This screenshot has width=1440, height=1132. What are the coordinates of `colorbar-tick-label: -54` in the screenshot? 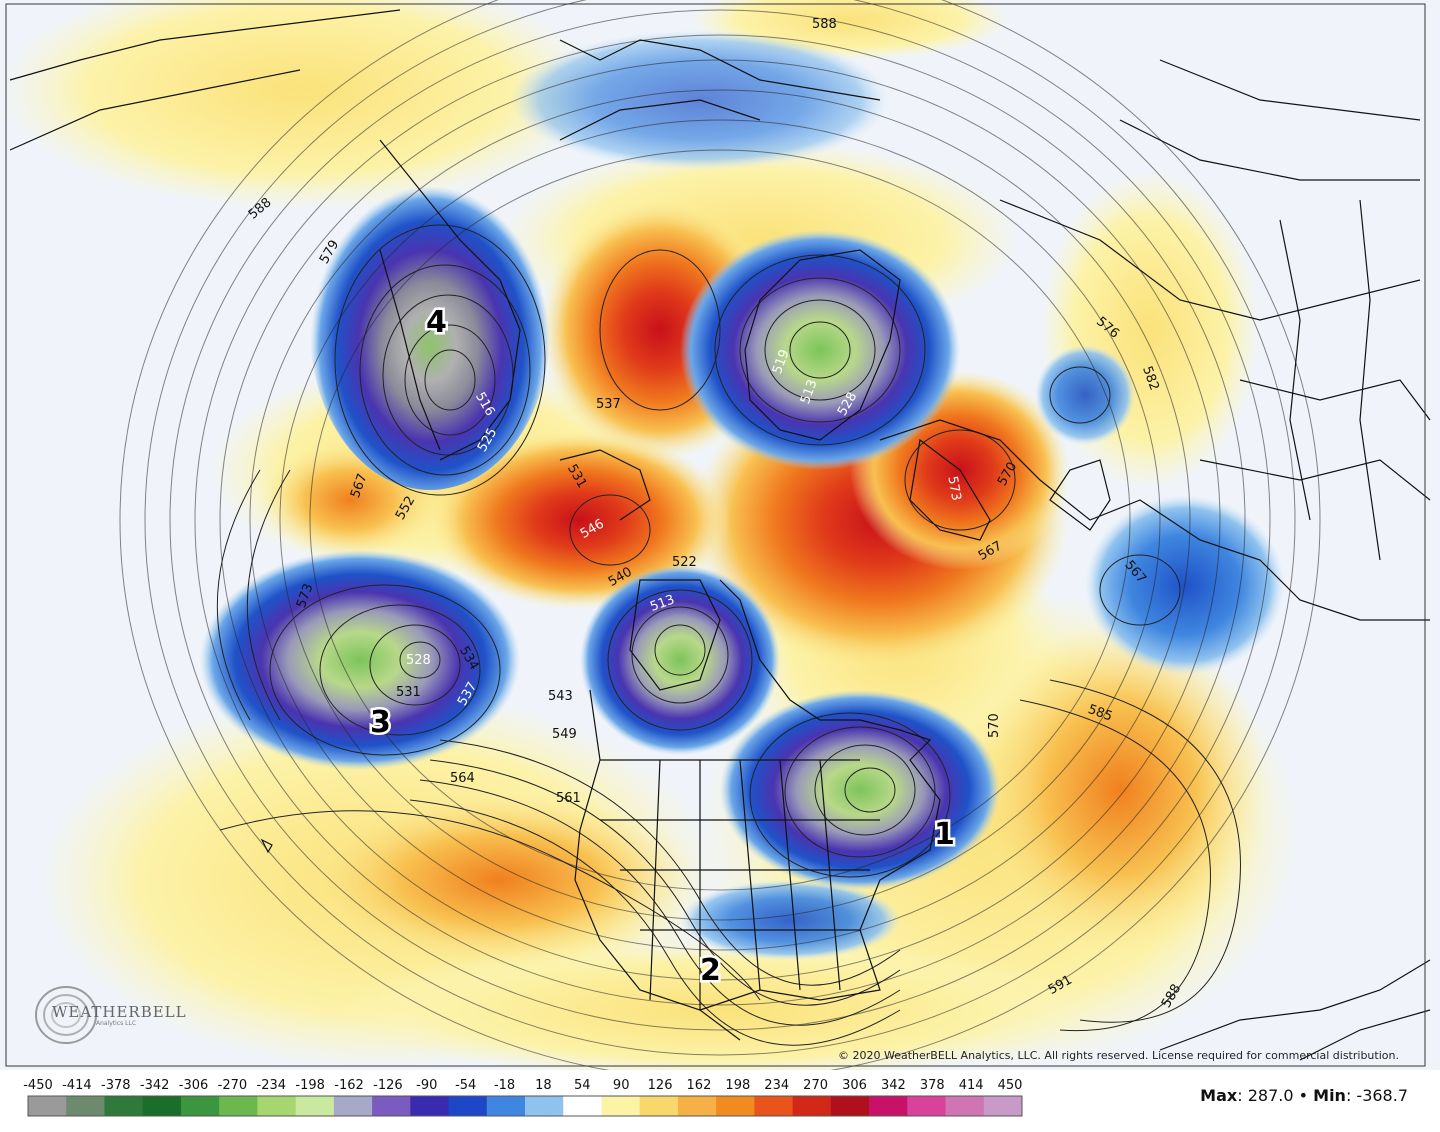 It's located at (465, 1085).